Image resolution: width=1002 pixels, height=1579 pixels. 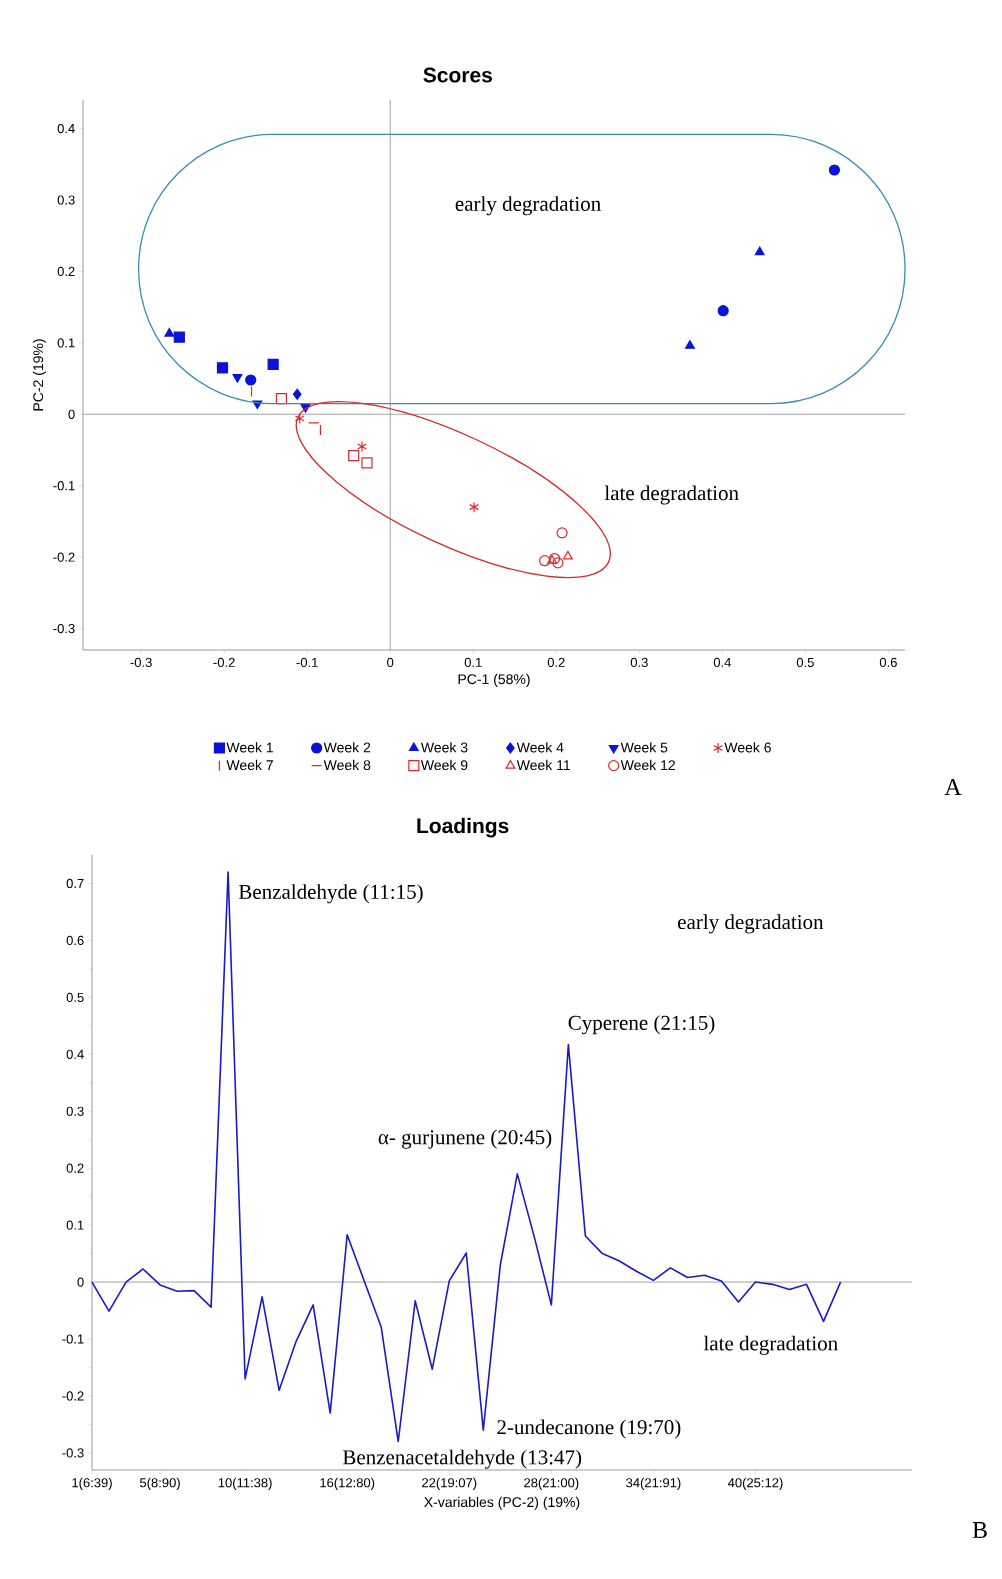 I want to click on legend-label: Week 12, so click(x=647, y=765).